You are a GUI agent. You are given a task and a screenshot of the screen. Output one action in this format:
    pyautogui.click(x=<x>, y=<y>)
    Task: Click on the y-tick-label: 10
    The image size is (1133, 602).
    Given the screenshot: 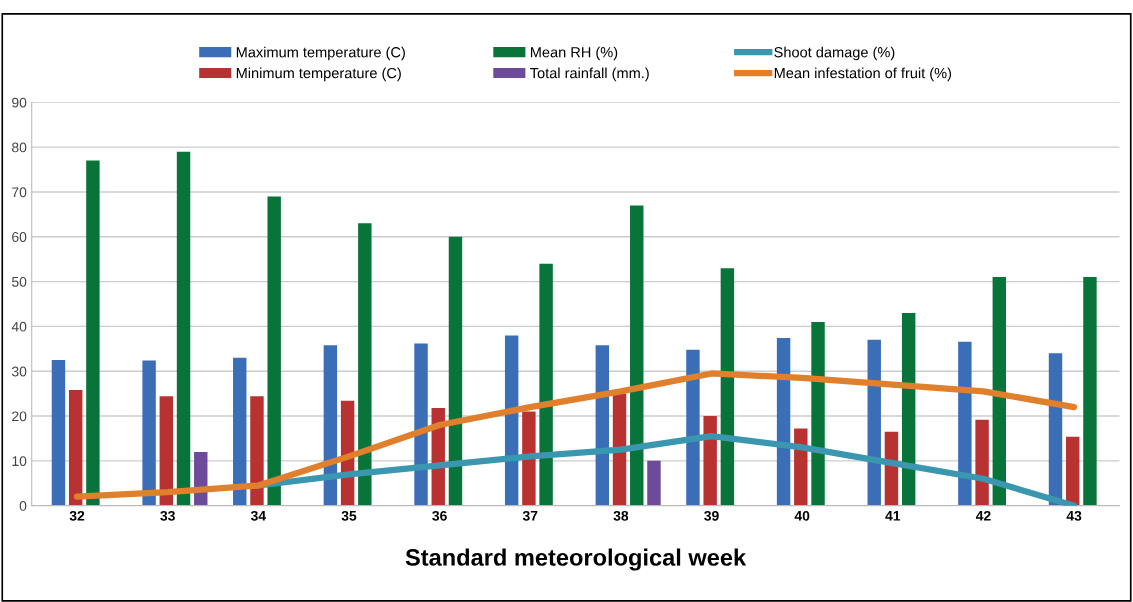 What is the action you would take?
    pyautogui.click(x=19, y=461)
    